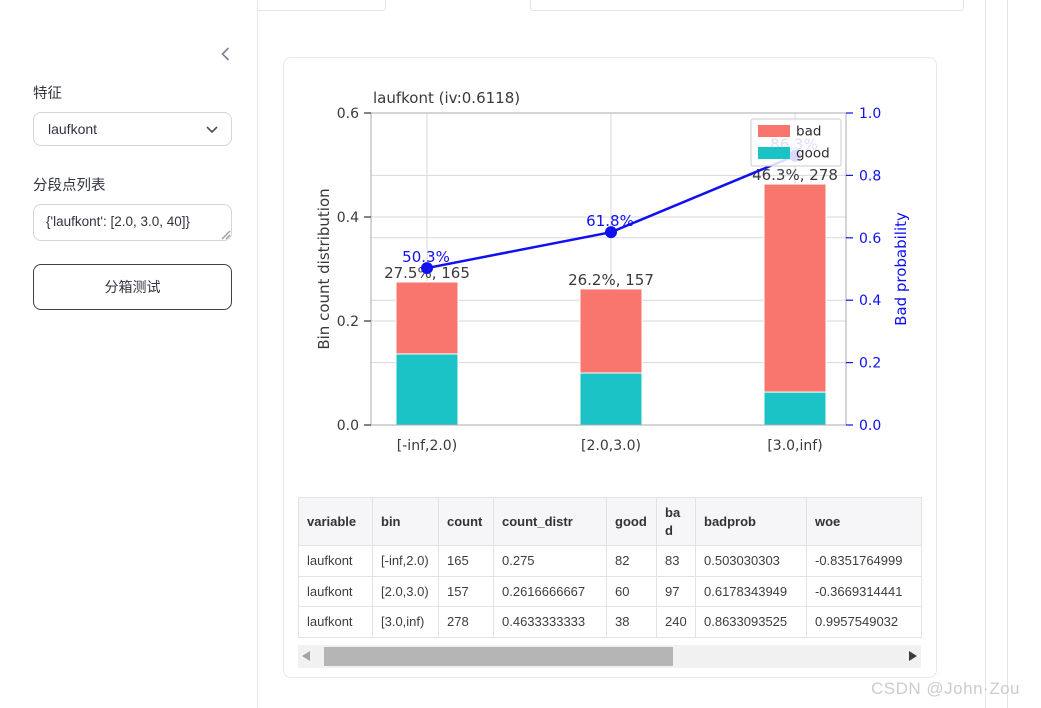  I want to click on cell-count_distr: 0.4633333333, so click(550, 622).